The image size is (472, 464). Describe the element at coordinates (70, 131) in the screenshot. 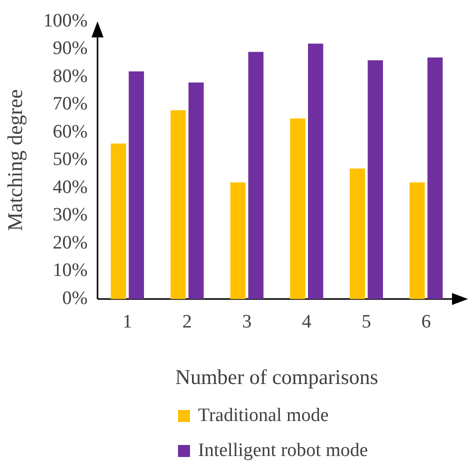

I see `y-tick-label: 60%` at that location.